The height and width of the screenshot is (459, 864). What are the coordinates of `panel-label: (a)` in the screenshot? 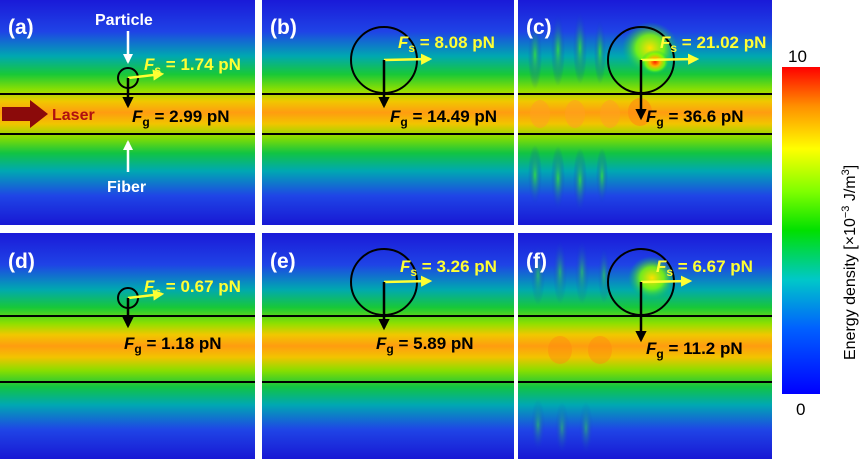 It's located at (21, 27).